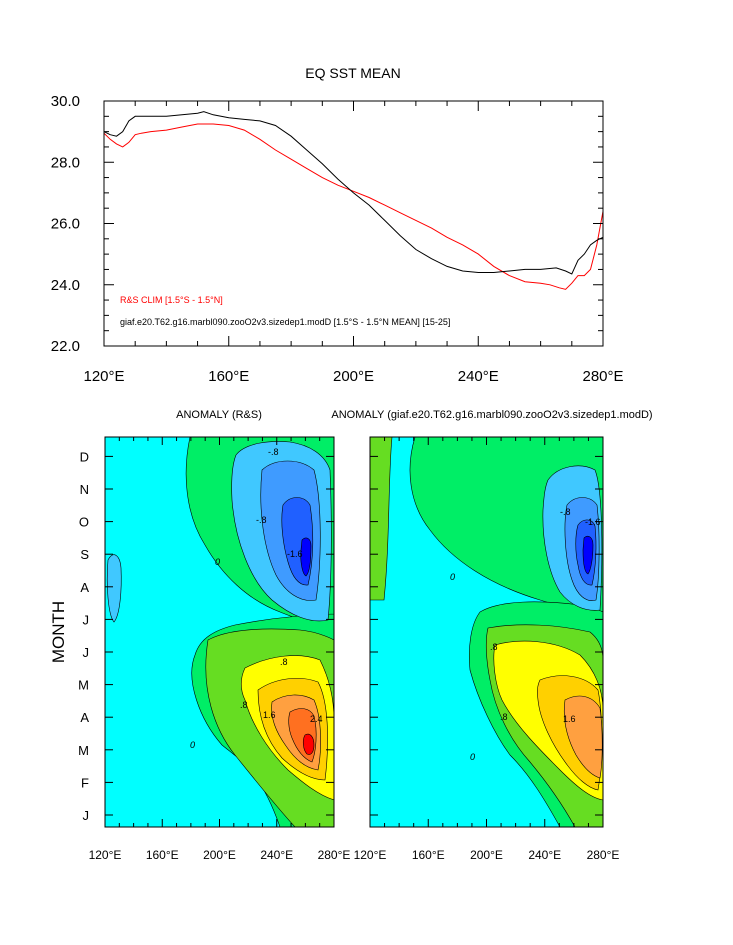 This screenshot has height=945, width=733. What do you see at coordinates (171, 300) in the screenshot?
I see `legend-entry-rs-clim: R&S CLIM [1.5°S - 1.5°N]` at bounding box center [171, 300].